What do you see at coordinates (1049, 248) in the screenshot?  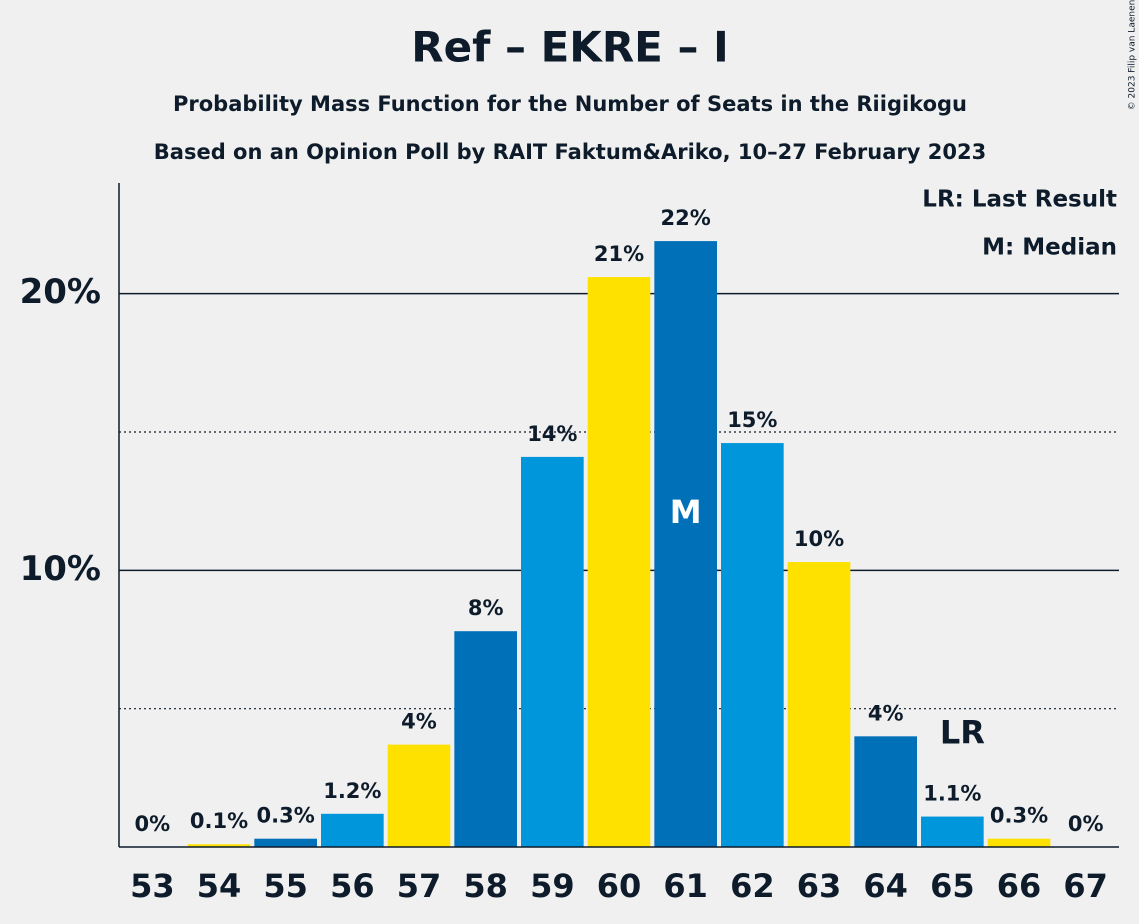 I see `legend-entry: M: Median` at bounding box center [1049, 248].